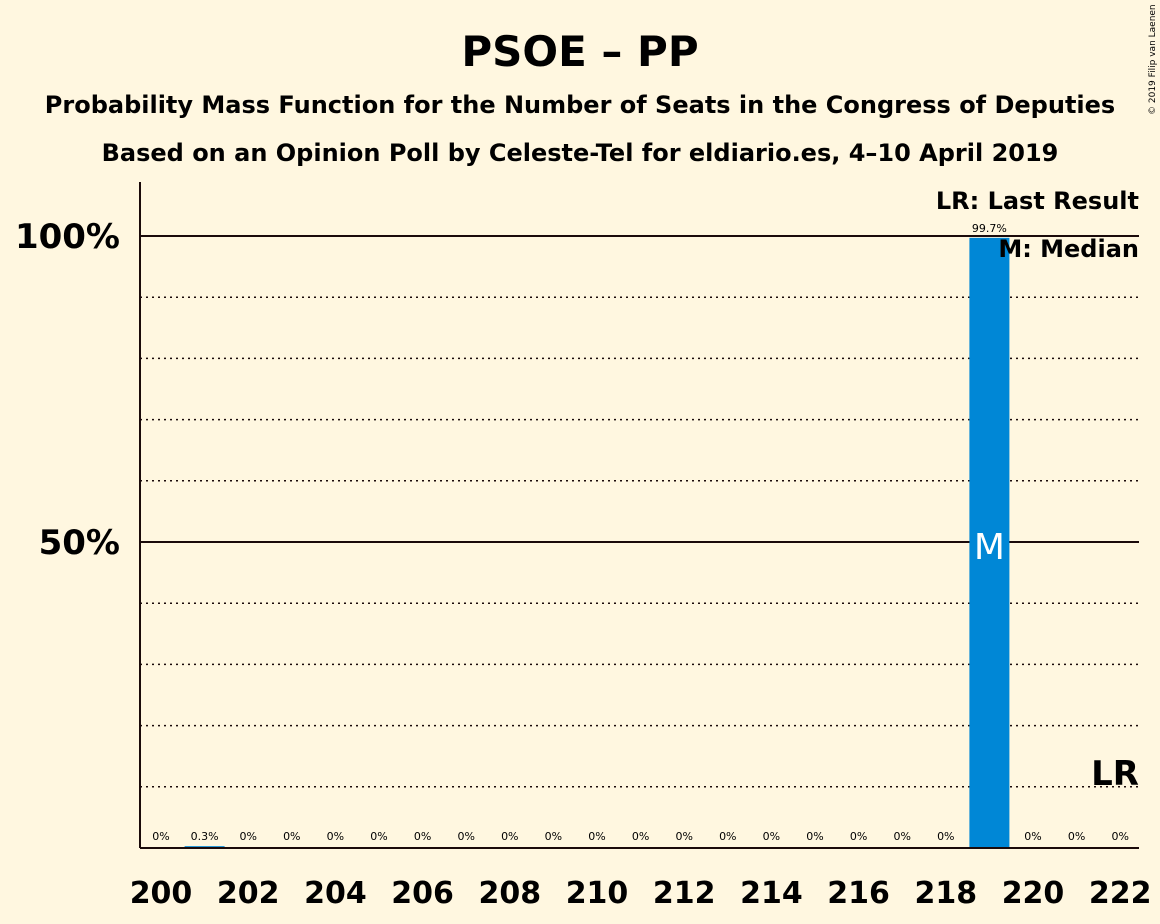  Describe the element at coordinates (247, 836) in the screenshot. I see `data-label-202: 0%` at that location.